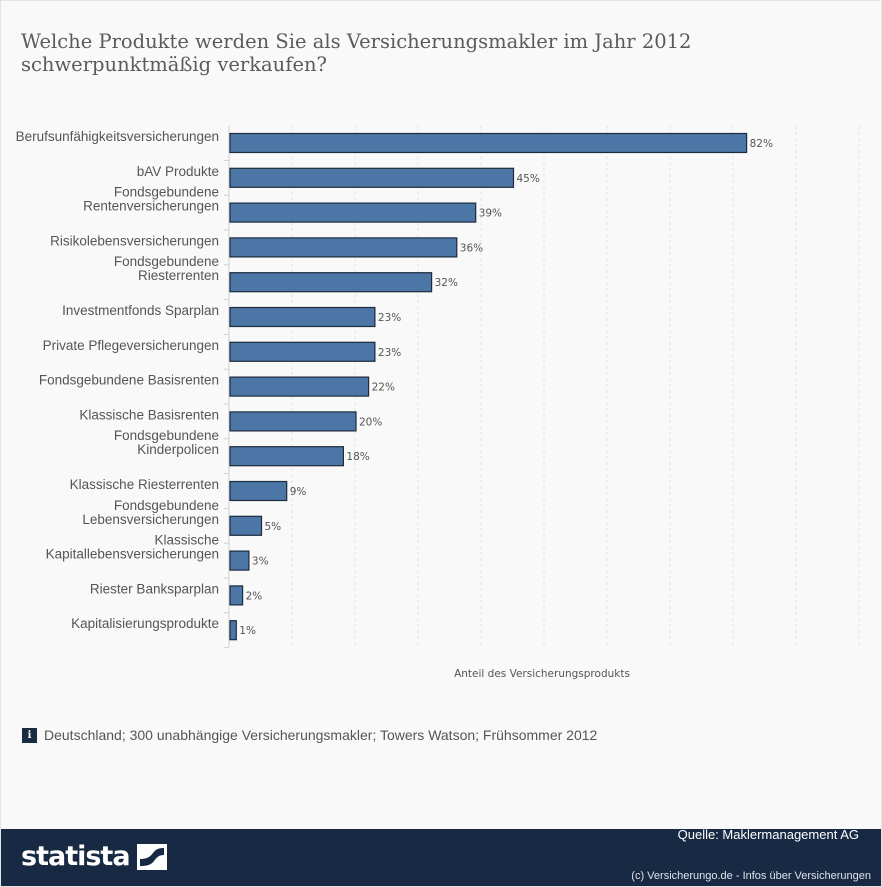  I want to click on data-label: 2%, so click(254, 596).